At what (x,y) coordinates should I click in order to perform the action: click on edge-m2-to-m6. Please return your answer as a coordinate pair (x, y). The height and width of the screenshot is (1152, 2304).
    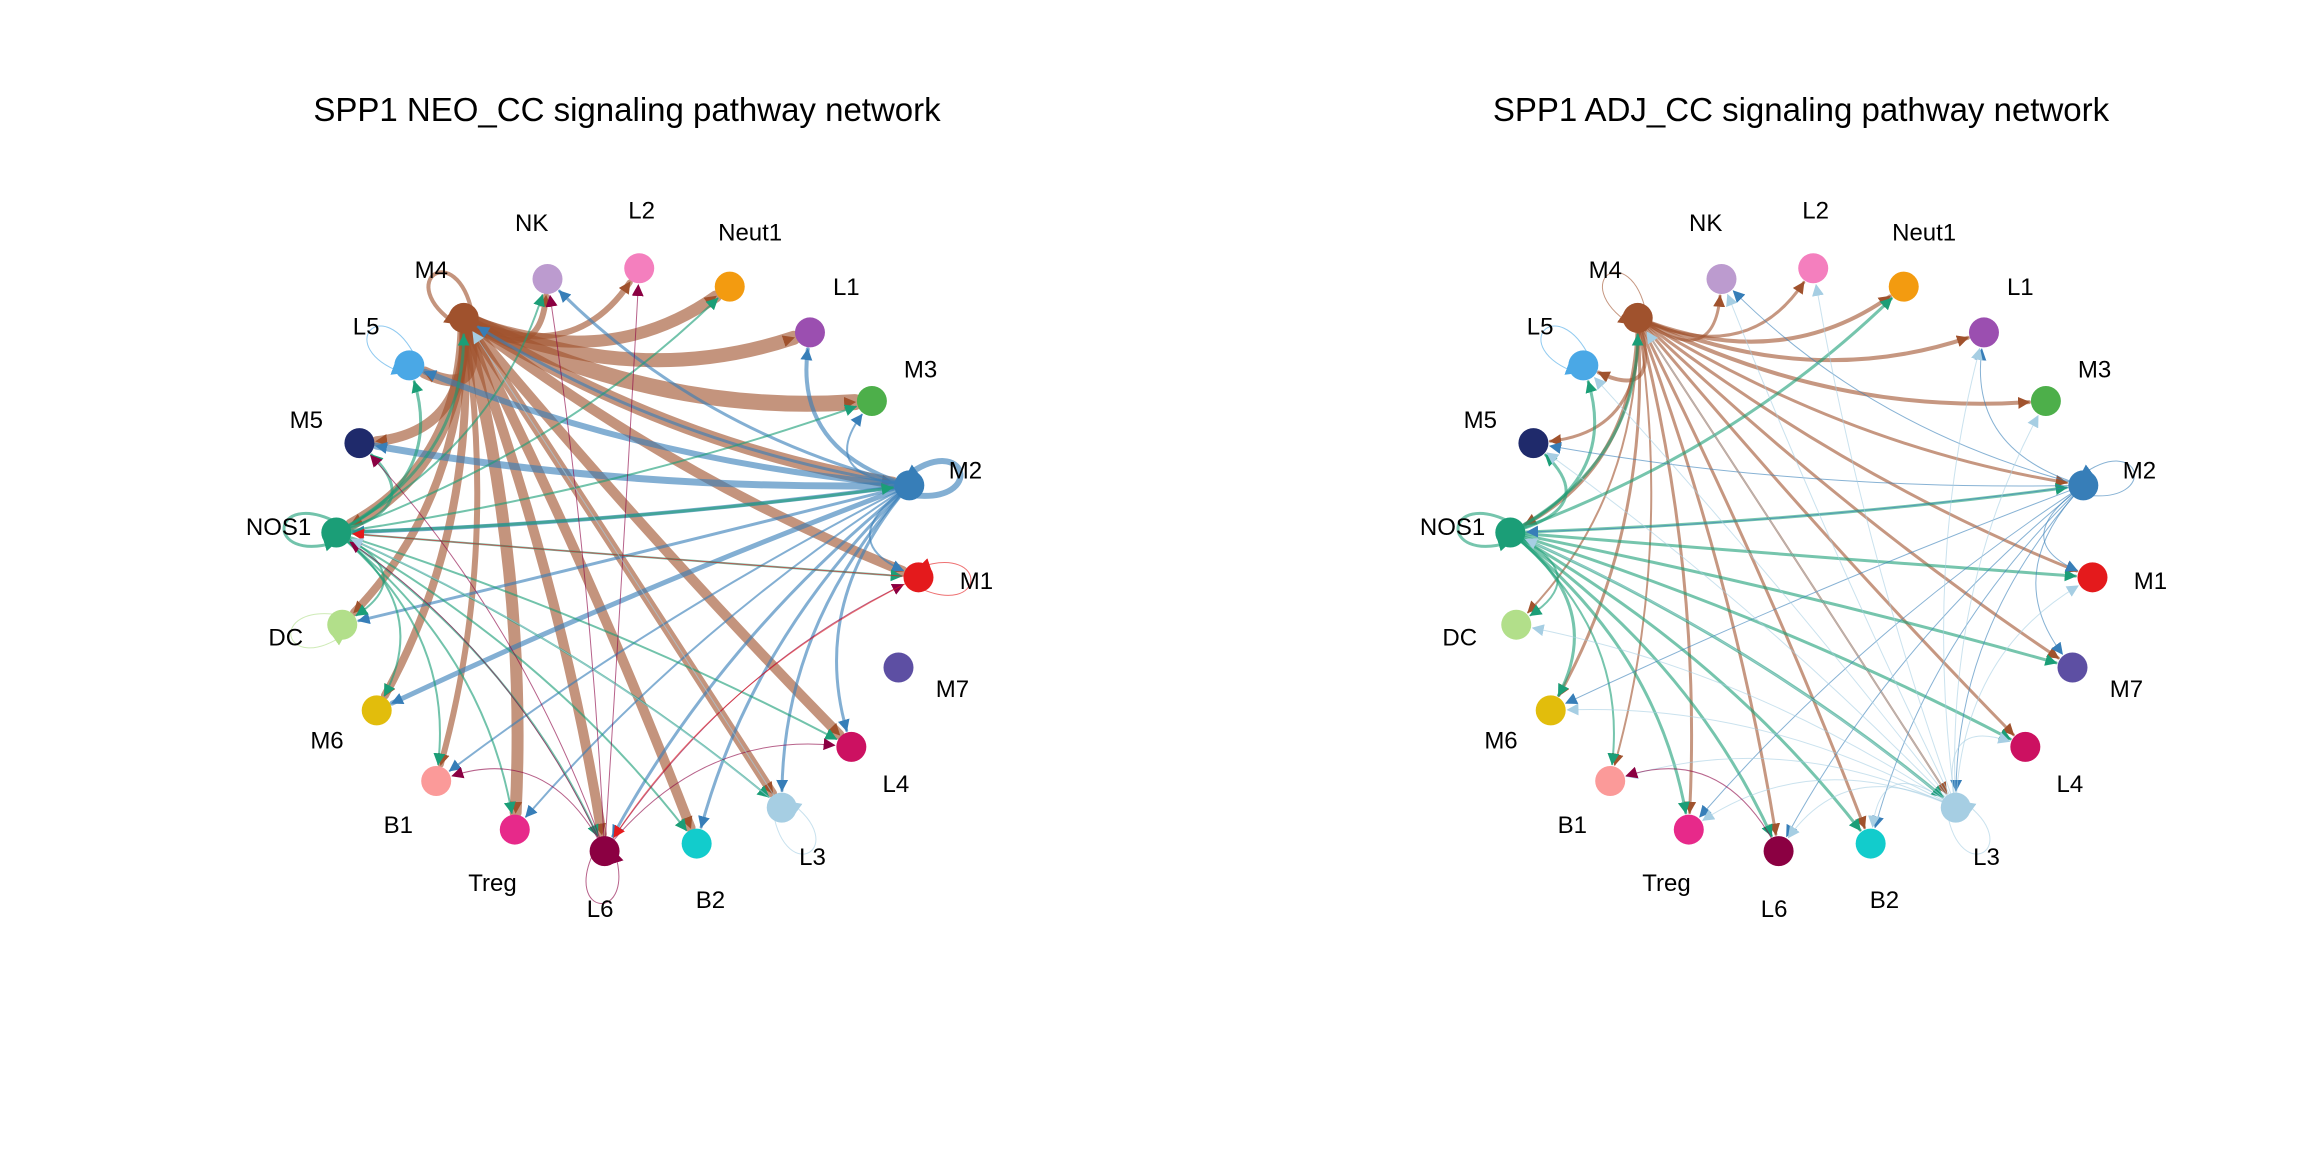
    Looking at the image, I should click on (650, 594).